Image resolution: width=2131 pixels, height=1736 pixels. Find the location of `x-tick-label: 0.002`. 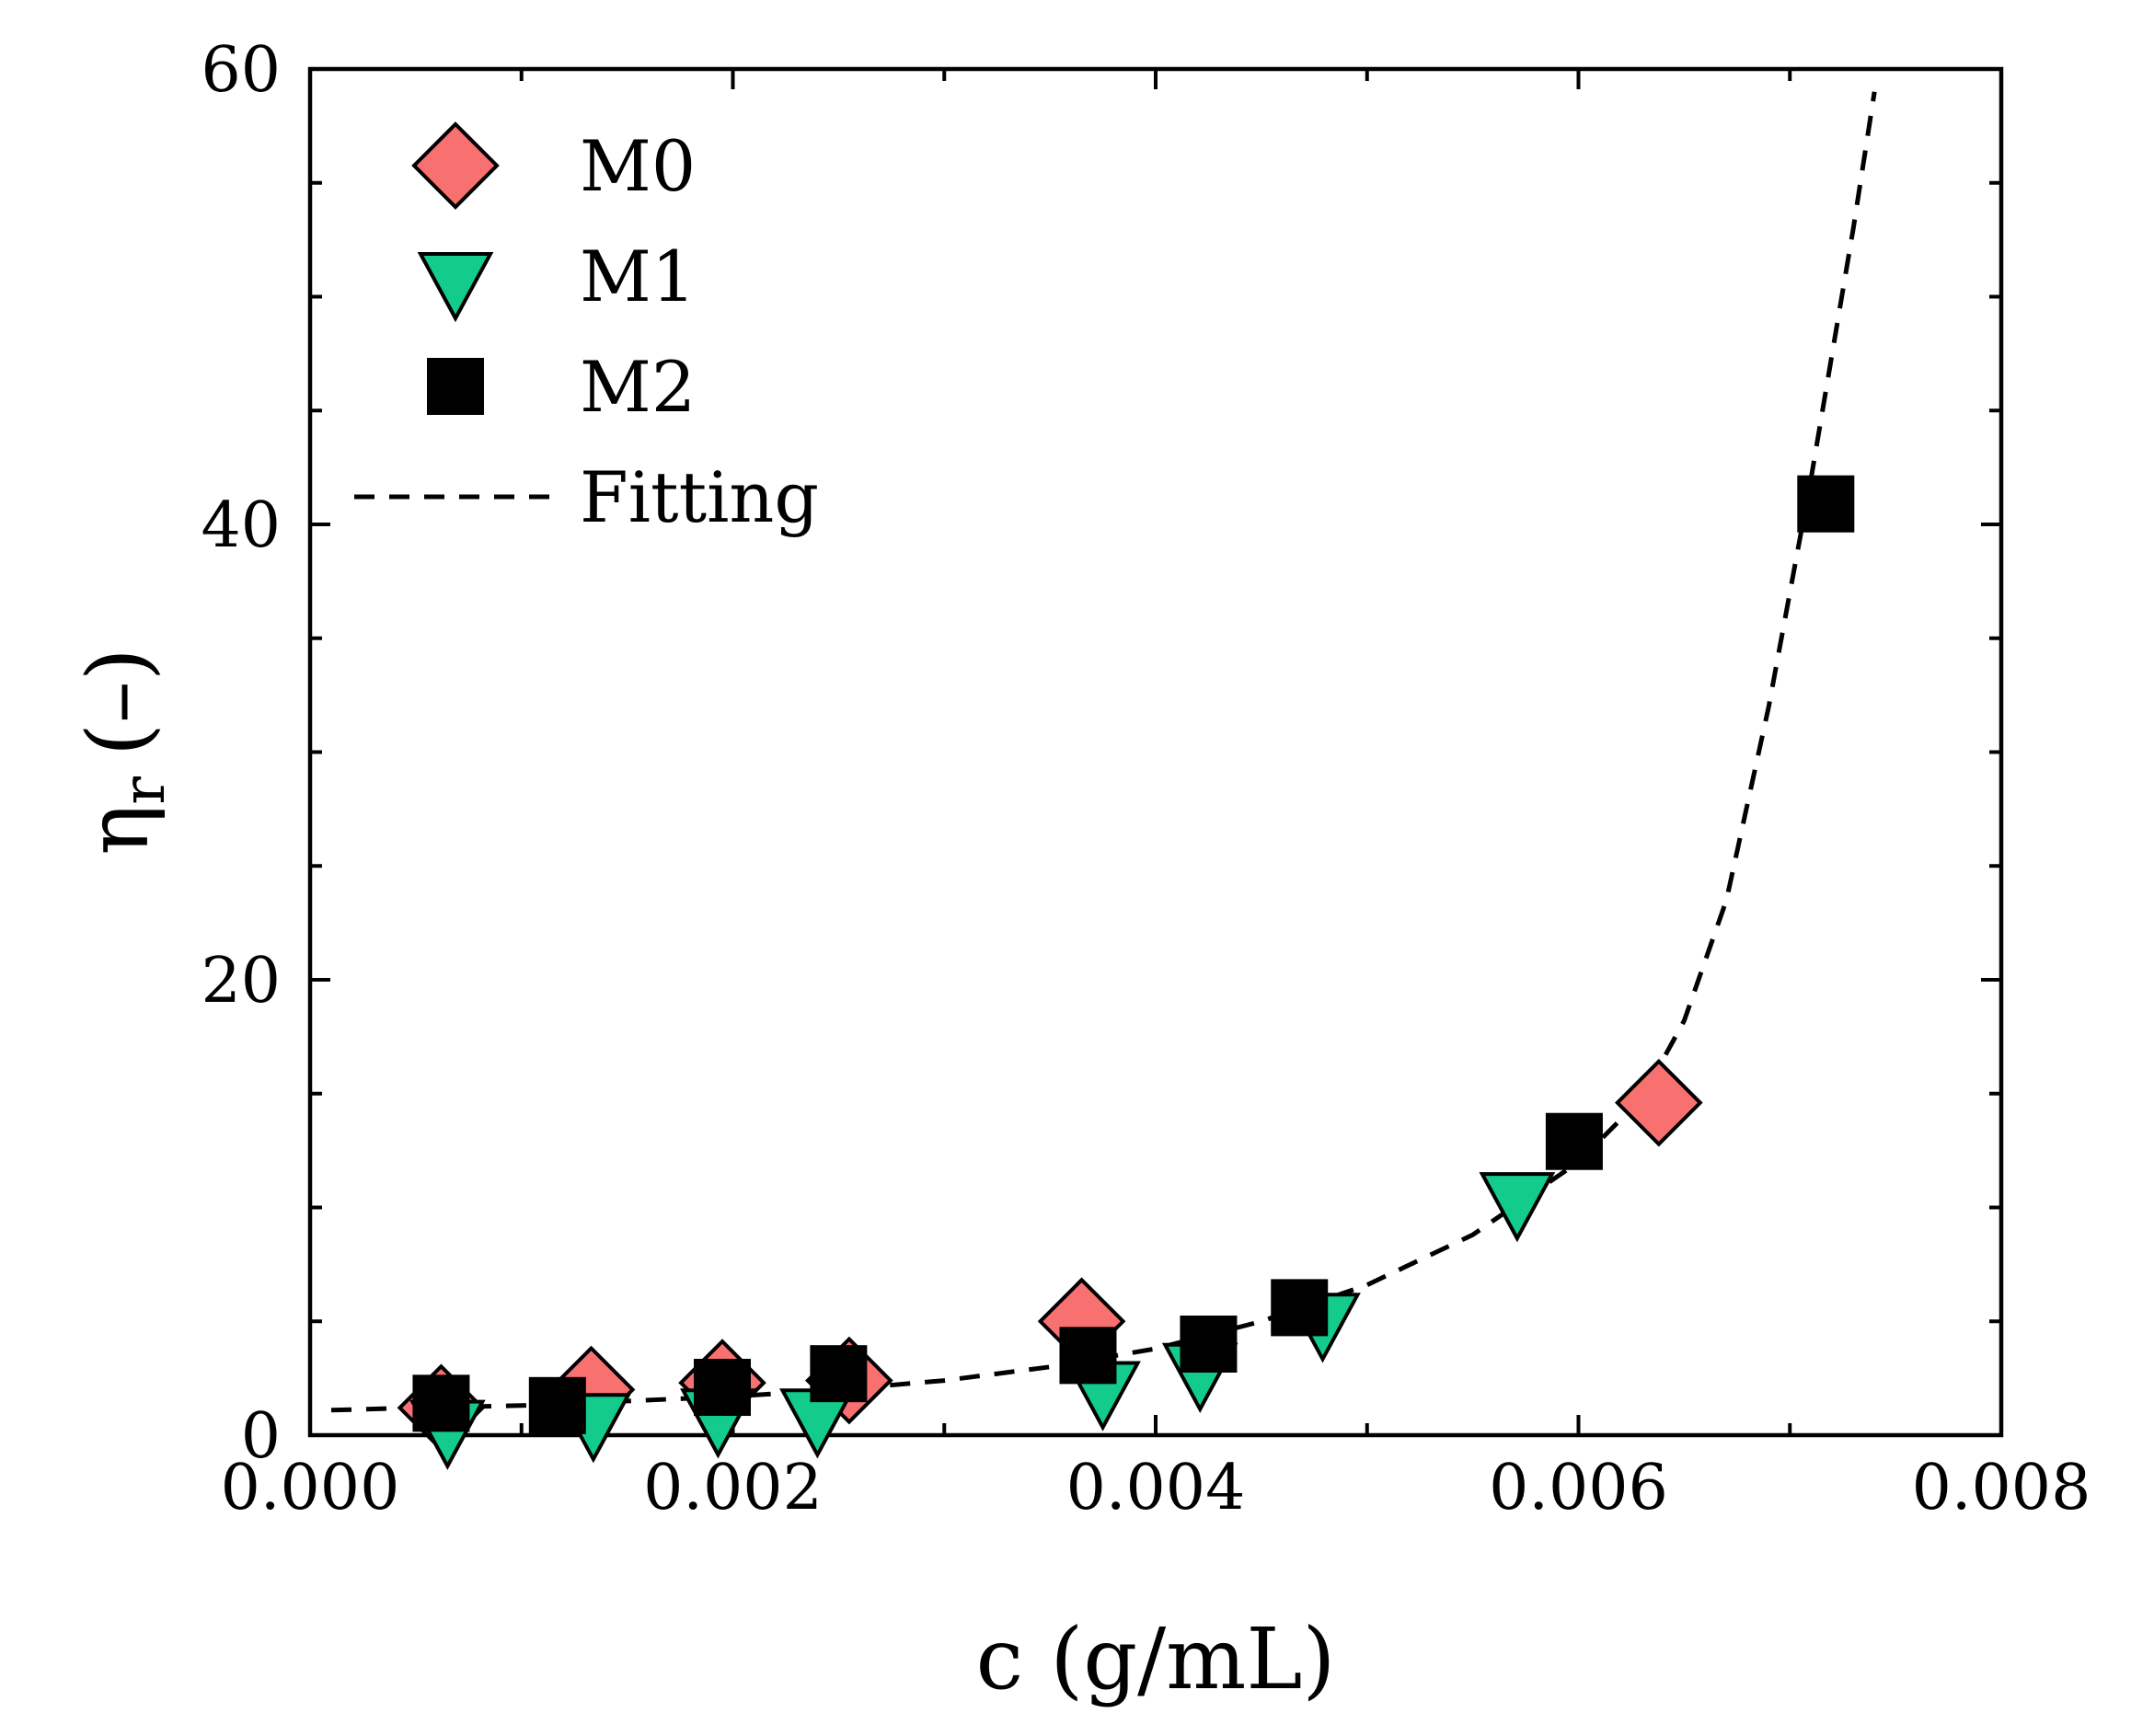

x-tick-label: 0.002 is located at coordinates (733, 1488).